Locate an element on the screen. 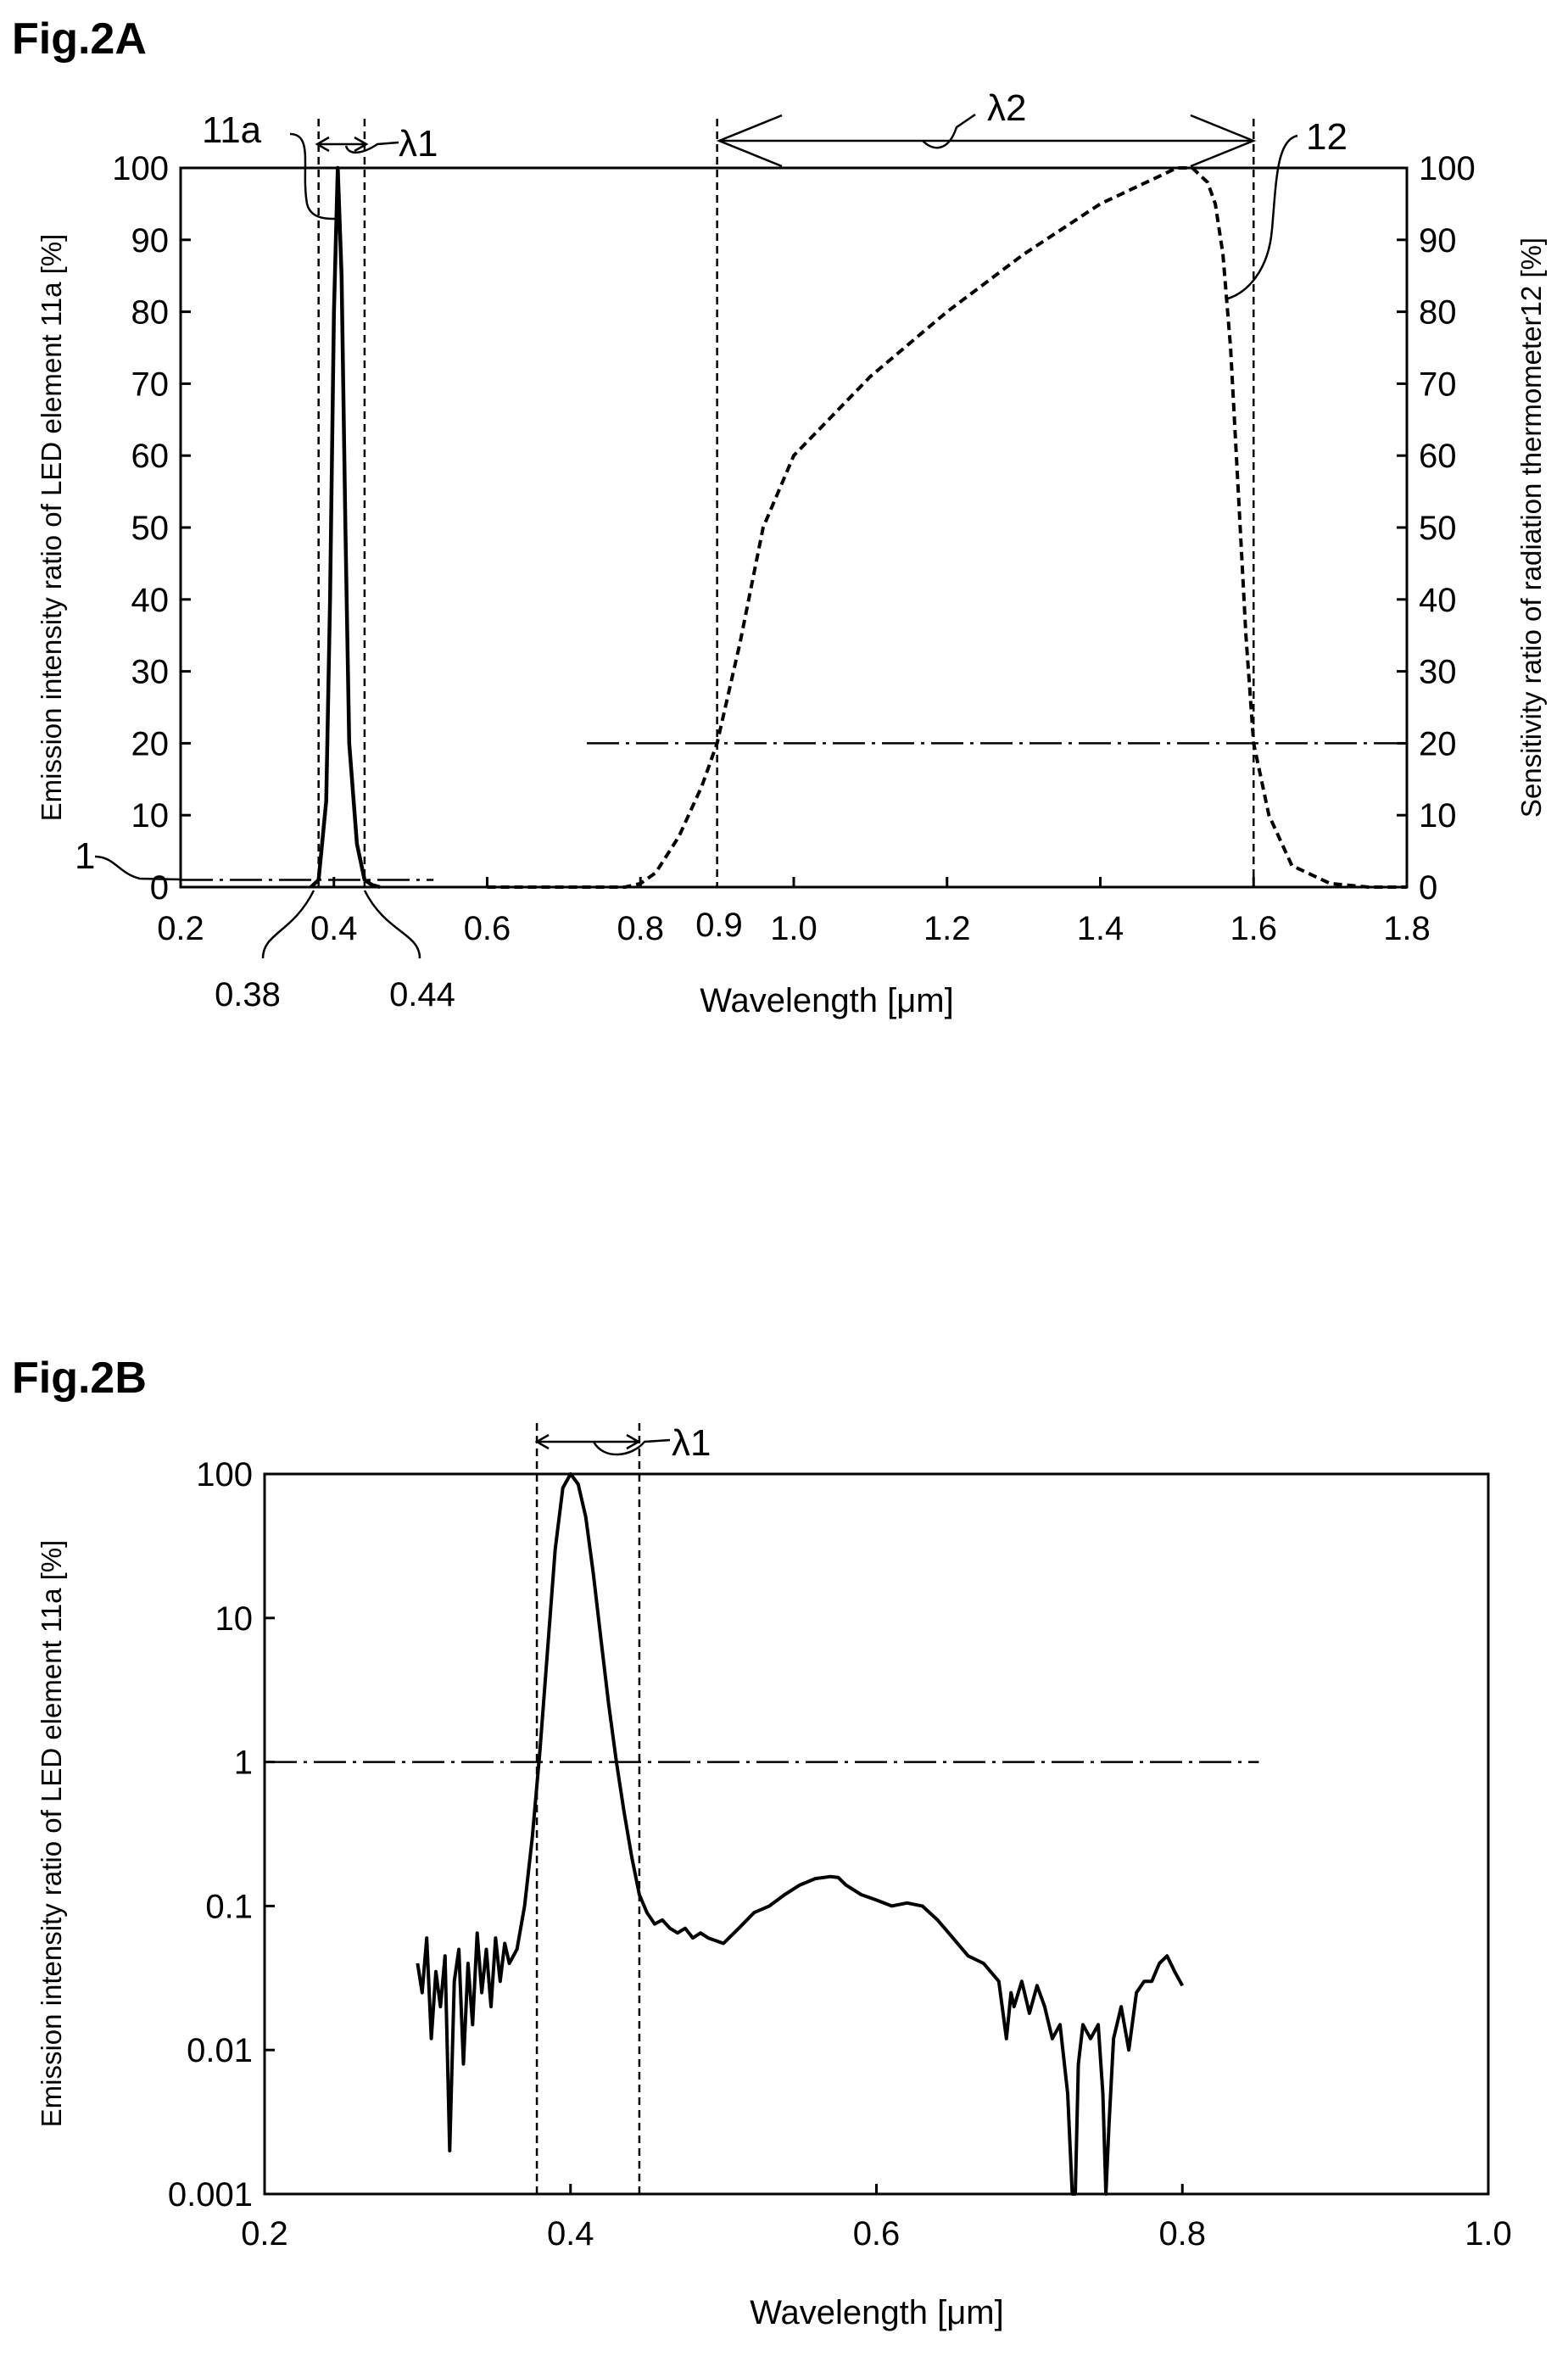 This screenshot has width=1568, height=2356. leader-11a is located at coordinates (313, 176).